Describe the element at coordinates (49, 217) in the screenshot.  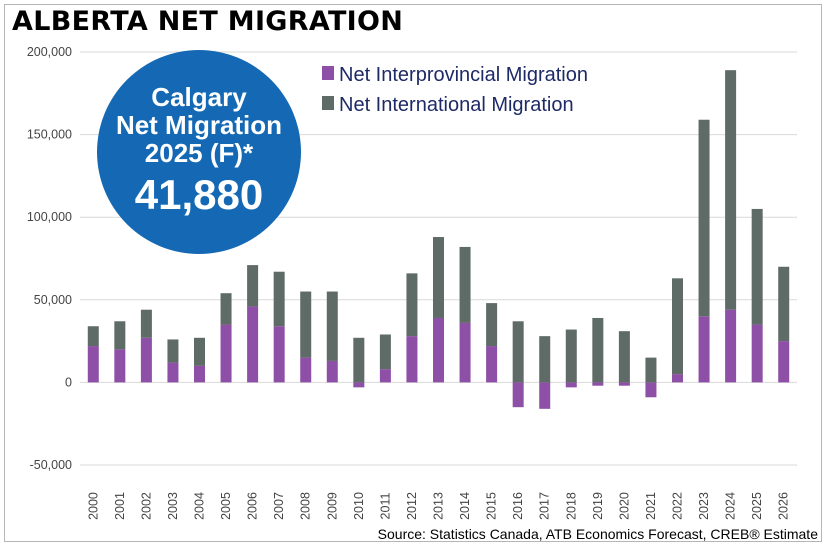
I see `y-tick-label: 100,000` at that location.